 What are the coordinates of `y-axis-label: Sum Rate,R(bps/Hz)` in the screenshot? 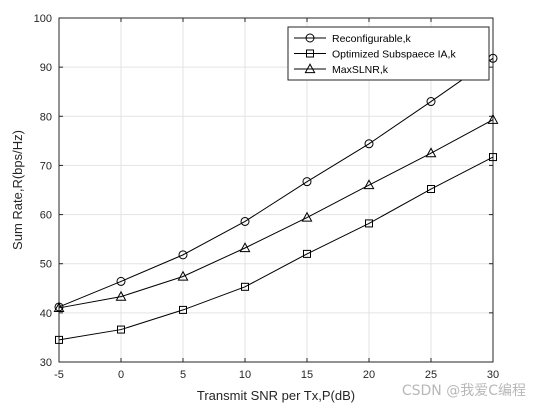 It's located at (17, 190).